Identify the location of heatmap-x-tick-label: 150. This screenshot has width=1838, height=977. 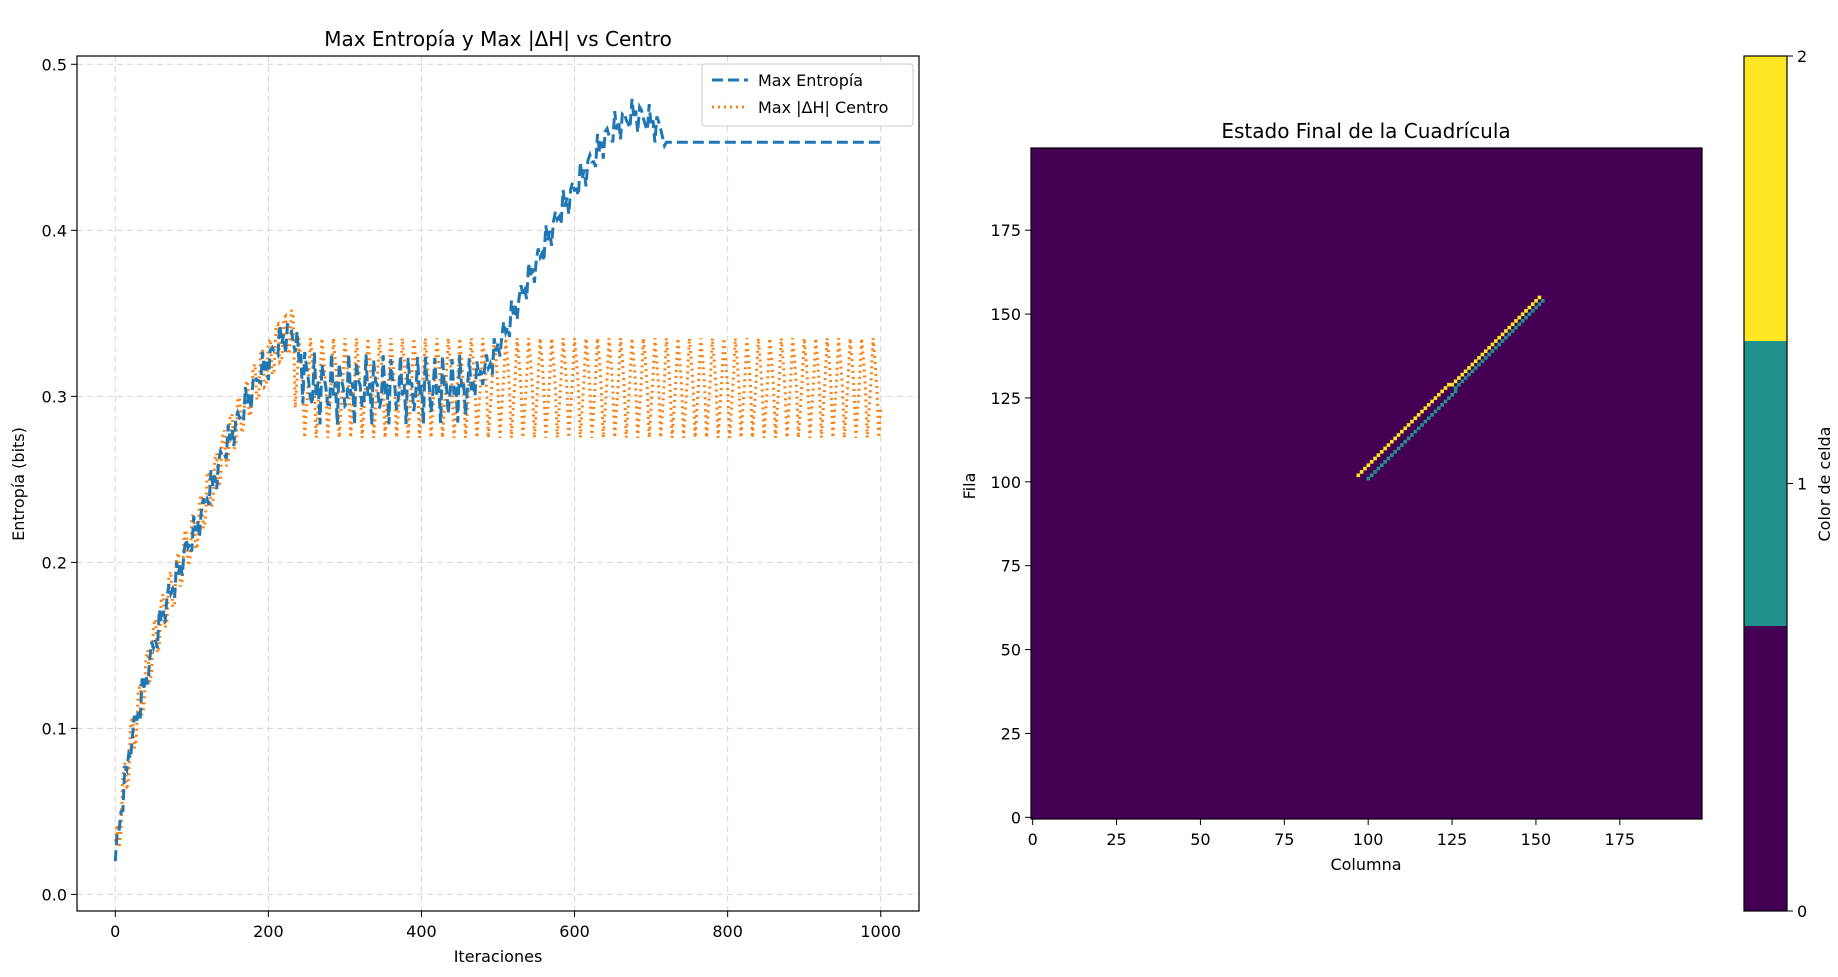
(1536, 839).